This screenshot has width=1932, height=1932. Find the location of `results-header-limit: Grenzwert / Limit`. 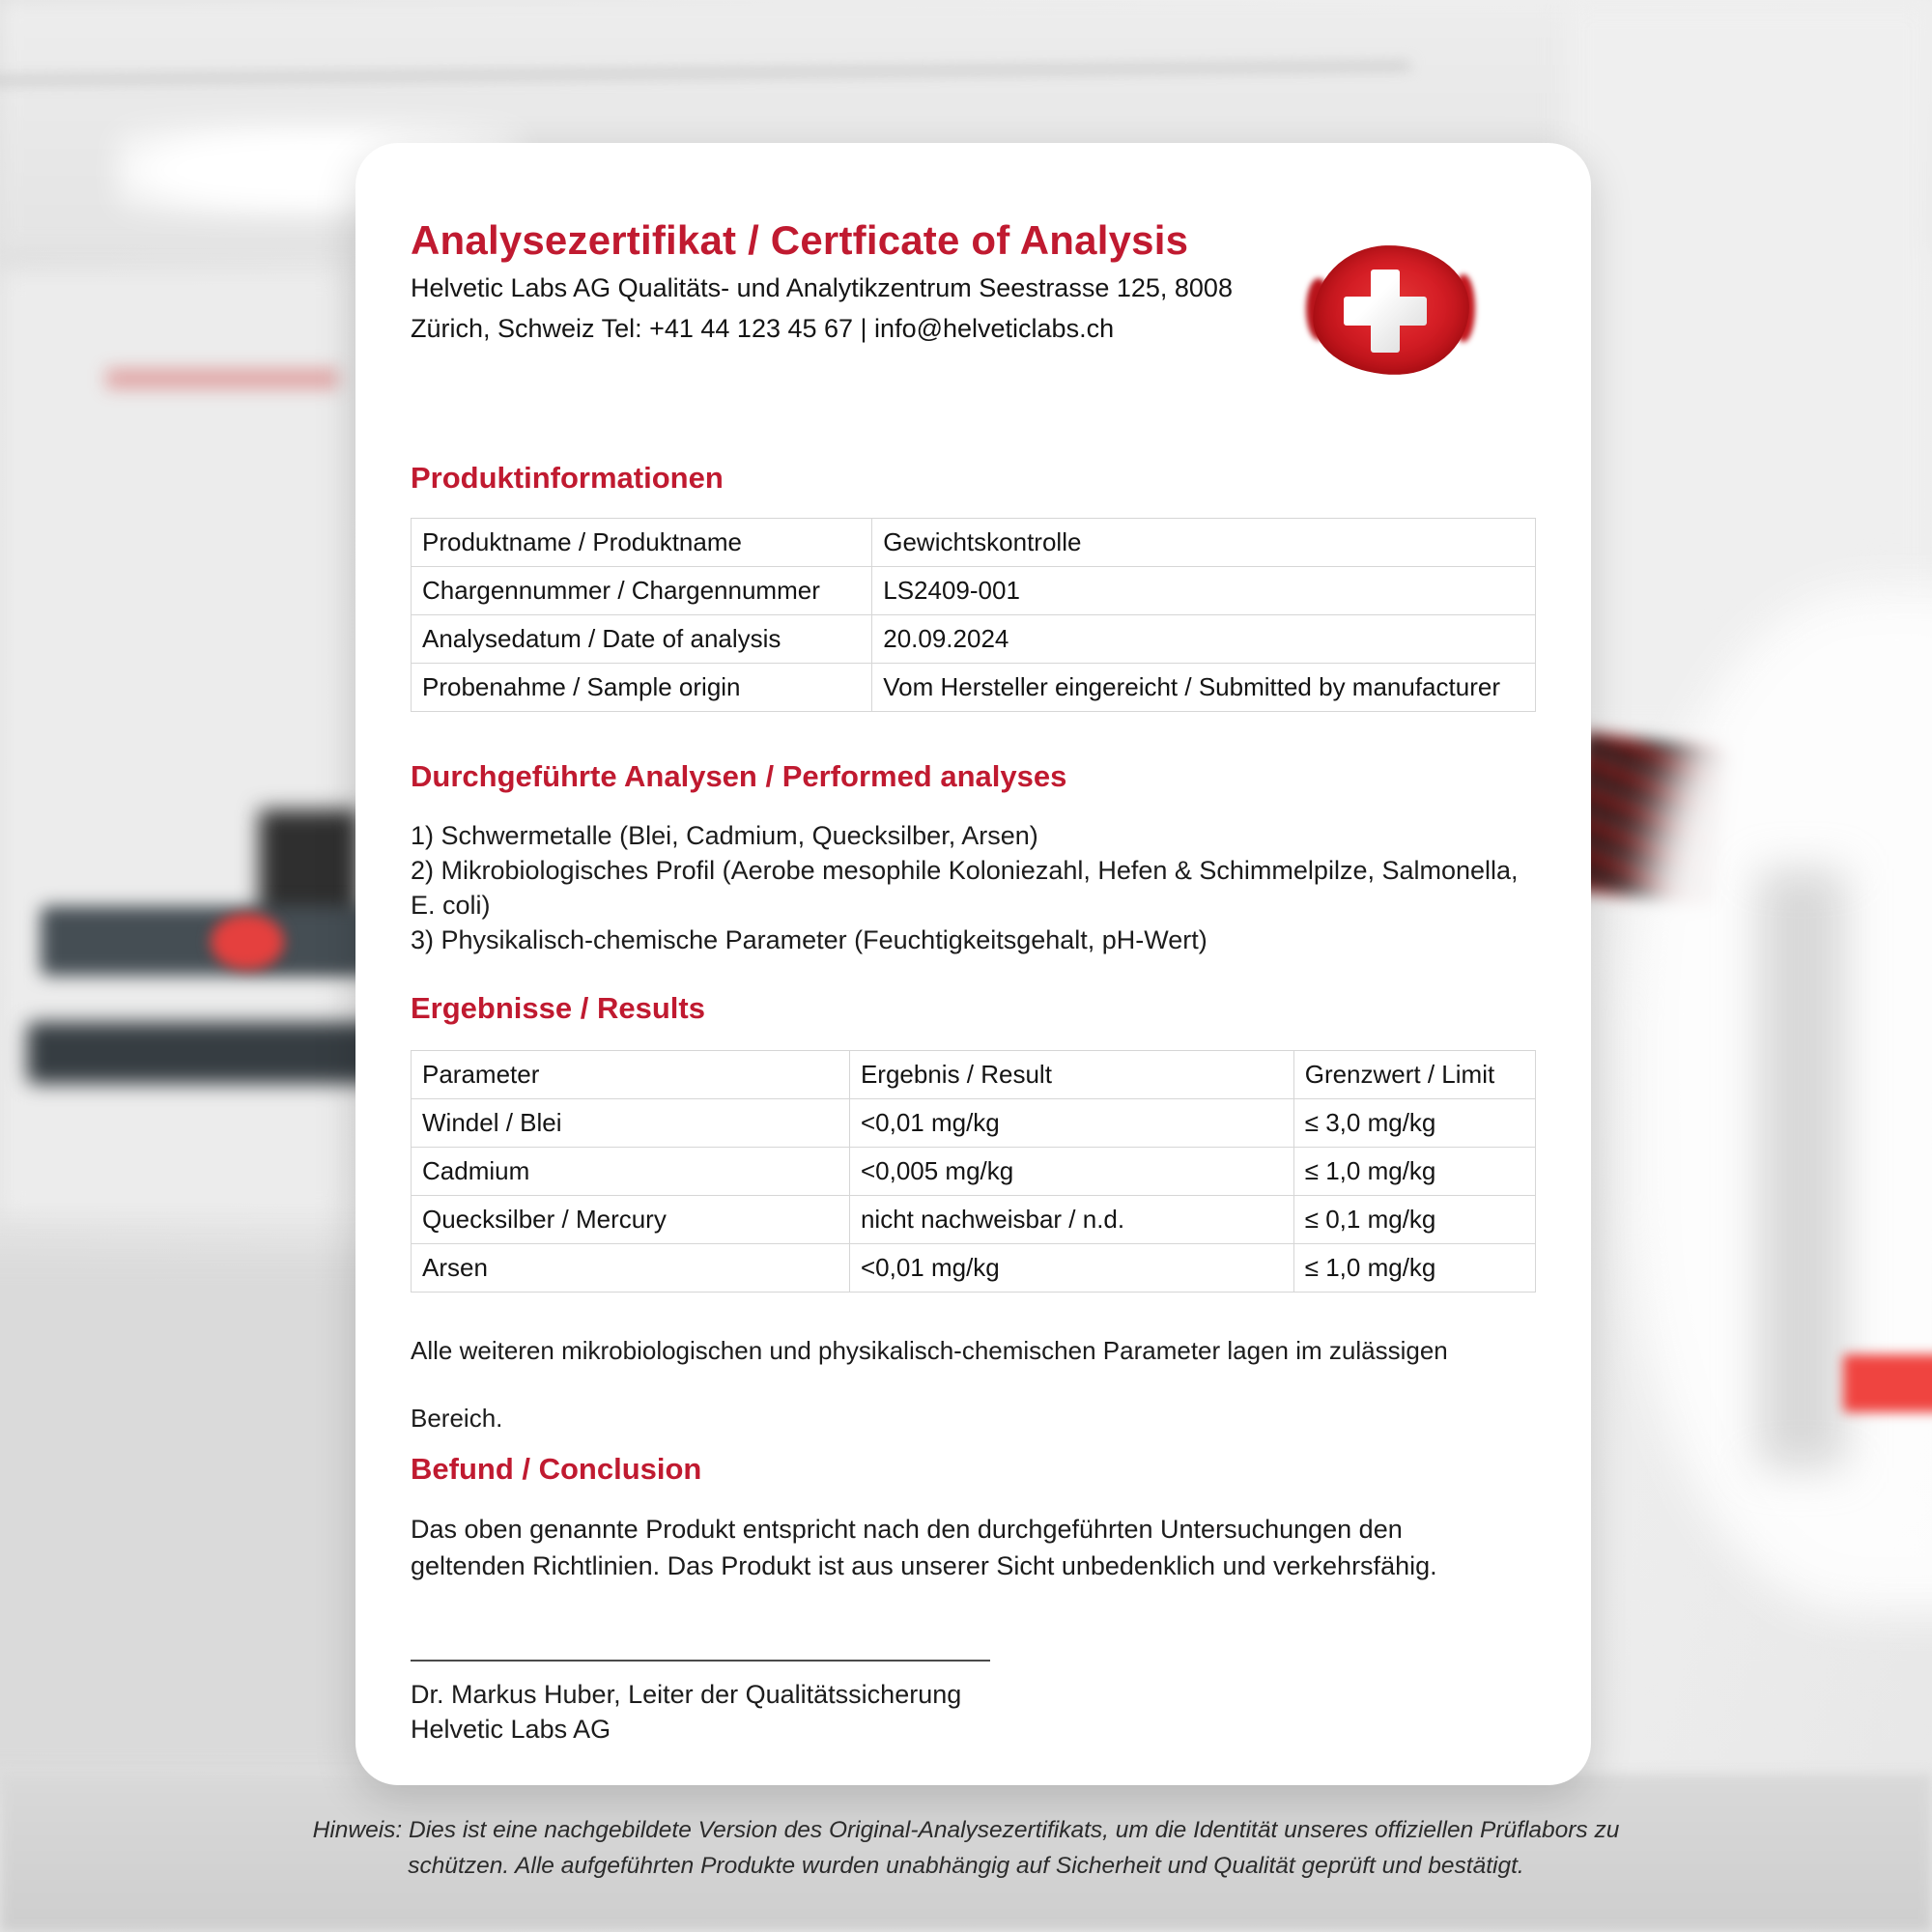

results-header-limit: Grenzwert / Limit is located at coordinates (1415, 1075).